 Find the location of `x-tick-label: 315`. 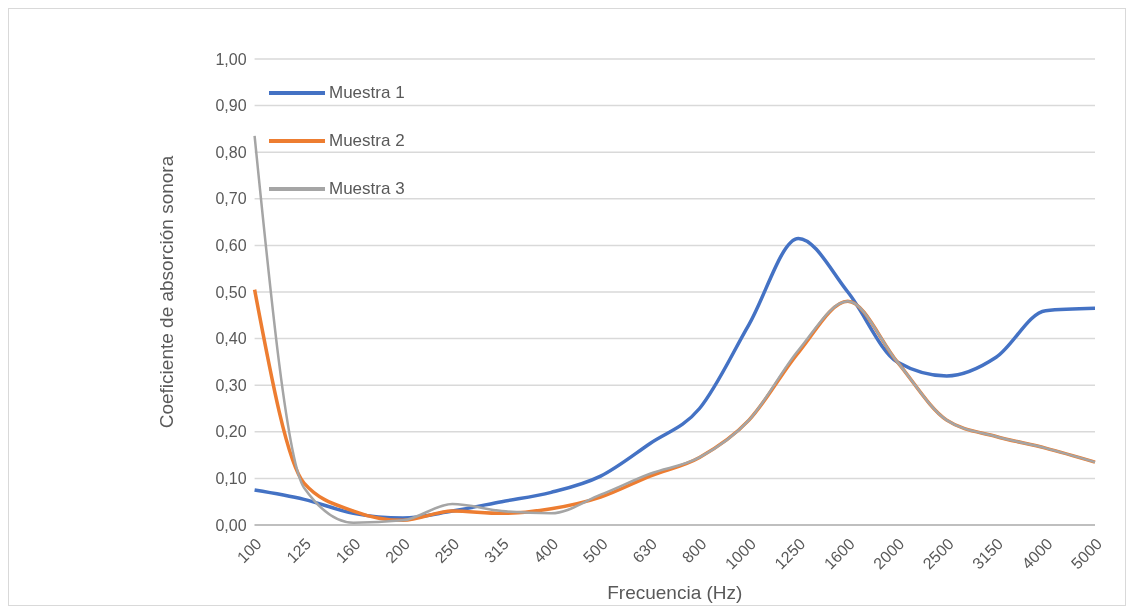

x-tick-label: 315 is located at coordinates (496, 551).